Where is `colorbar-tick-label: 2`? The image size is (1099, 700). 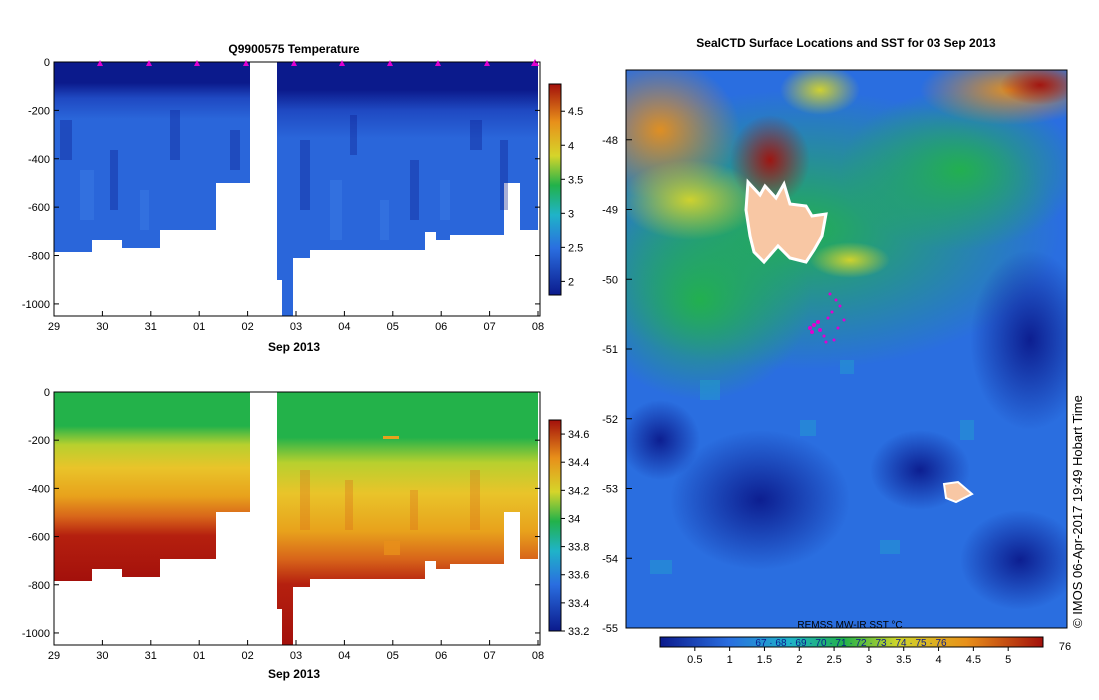
colorbar-tick-label: 2 is located at coordinates (571, 282).